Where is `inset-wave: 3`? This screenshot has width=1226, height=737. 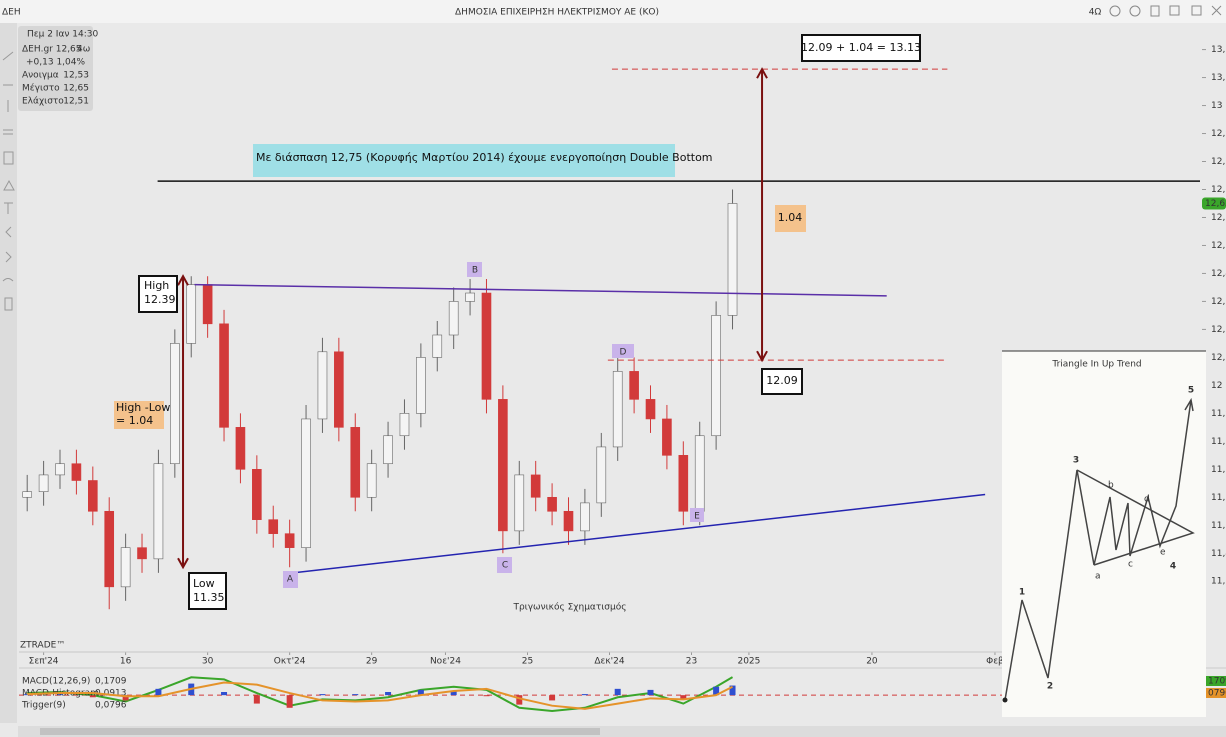
inset-wave: 3 is located at coordinates (1076, 461).